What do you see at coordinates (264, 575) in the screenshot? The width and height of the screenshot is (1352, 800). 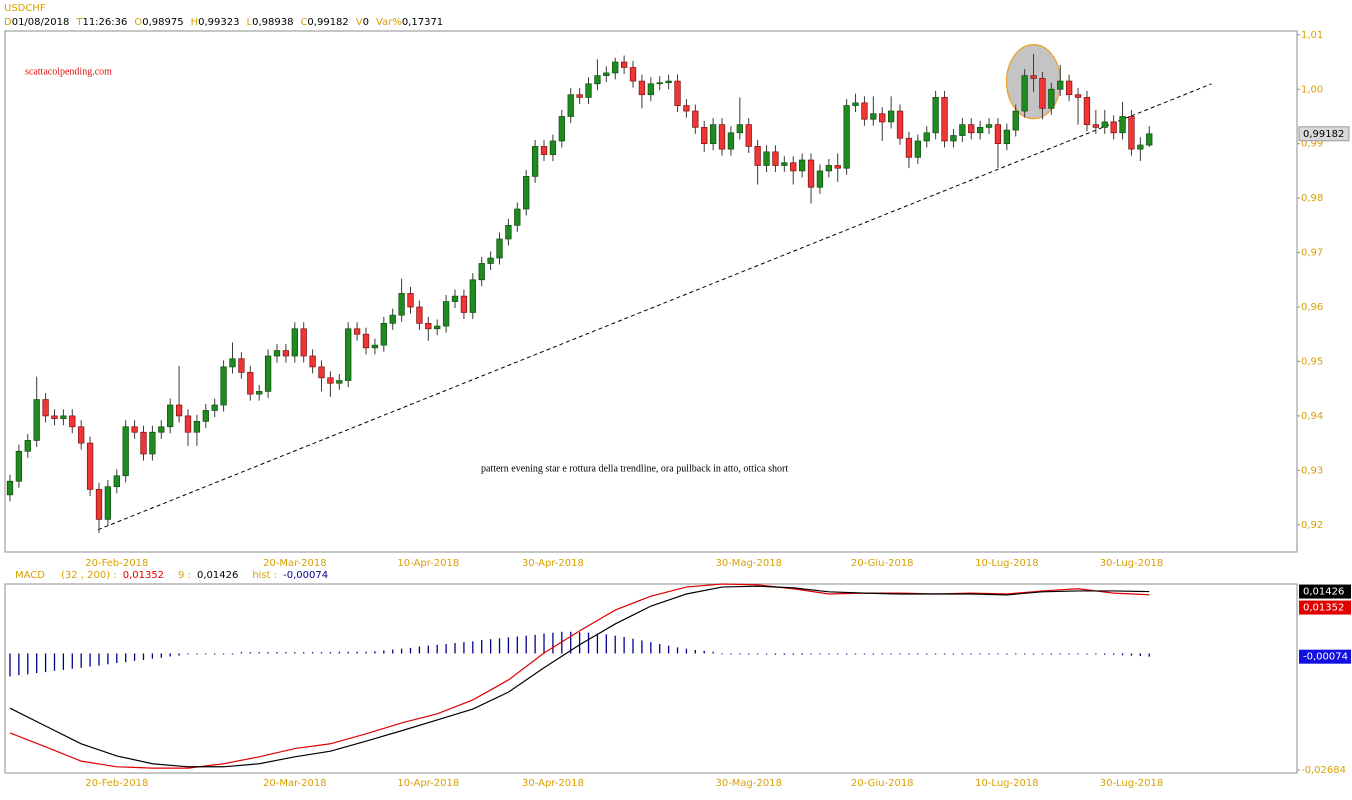 I see `hist-name: hist :` at bounding box center [264, 575].